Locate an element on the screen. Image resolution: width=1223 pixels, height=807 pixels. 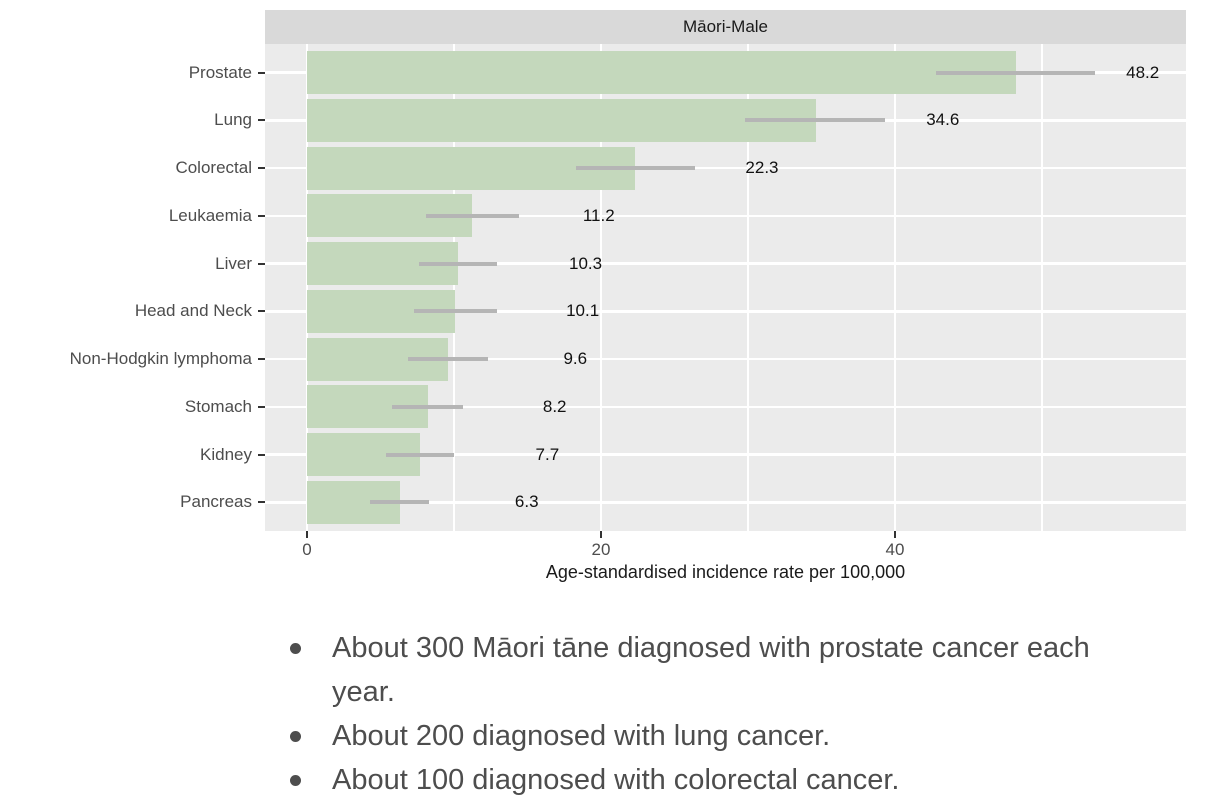
error-bar-liver is located at coordinates (457, 263).